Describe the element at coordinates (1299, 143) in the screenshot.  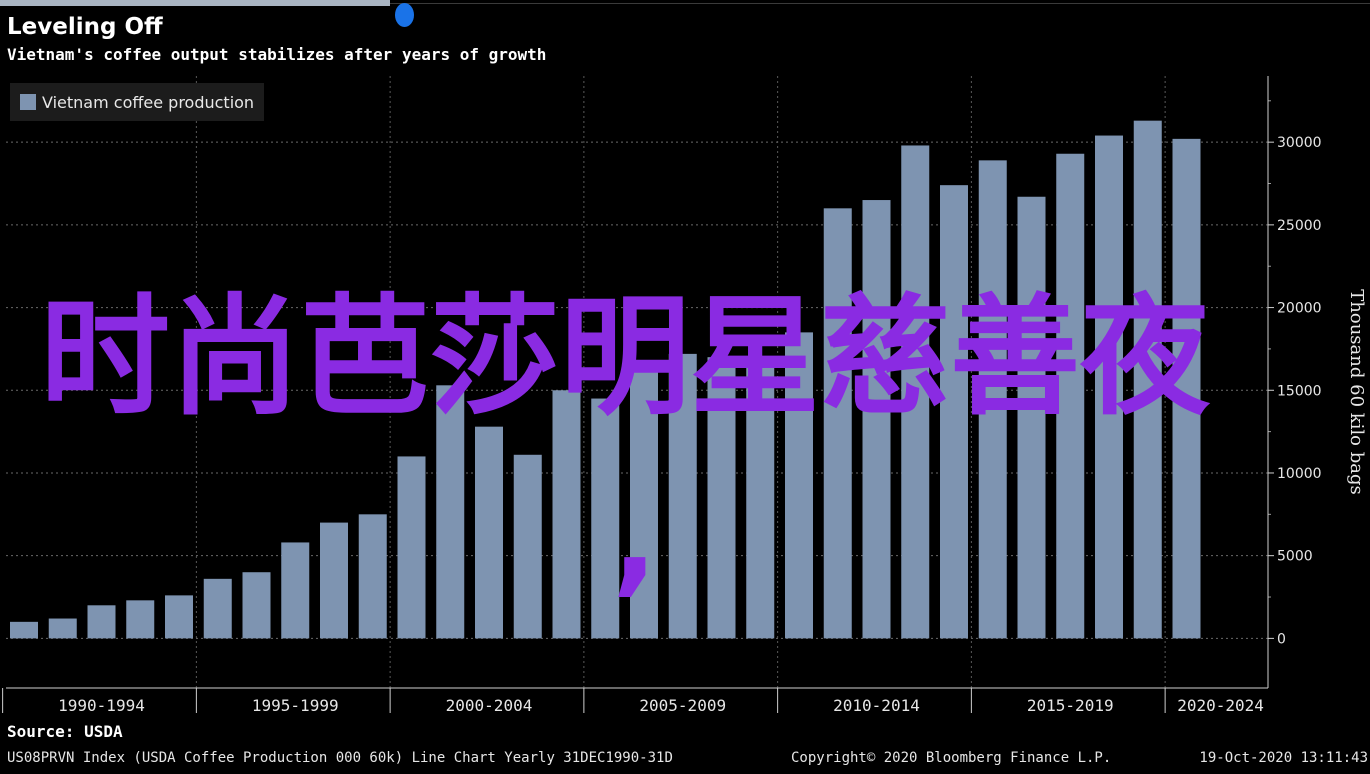
I see `y-tick-label: 30000` at that location.